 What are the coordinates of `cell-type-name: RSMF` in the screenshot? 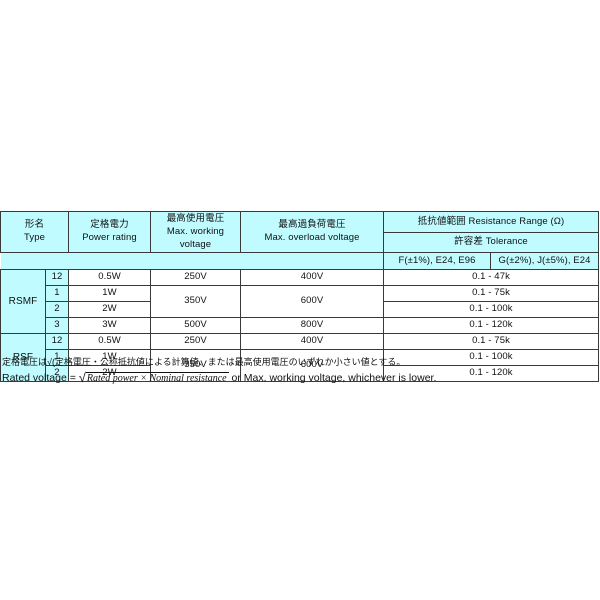 It's located at (23, 302).